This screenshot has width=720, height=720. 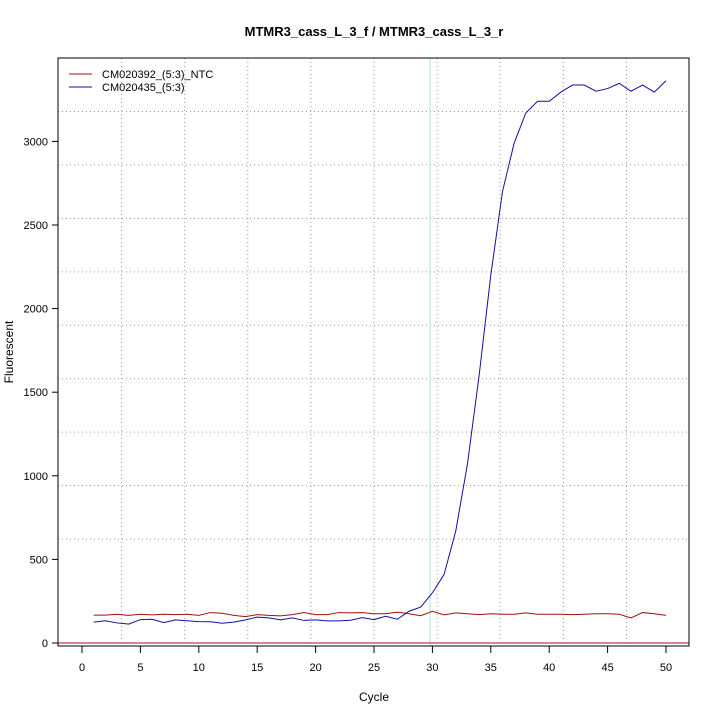 I want to click on x-tick-label: 0, so click(x=82, y=668).